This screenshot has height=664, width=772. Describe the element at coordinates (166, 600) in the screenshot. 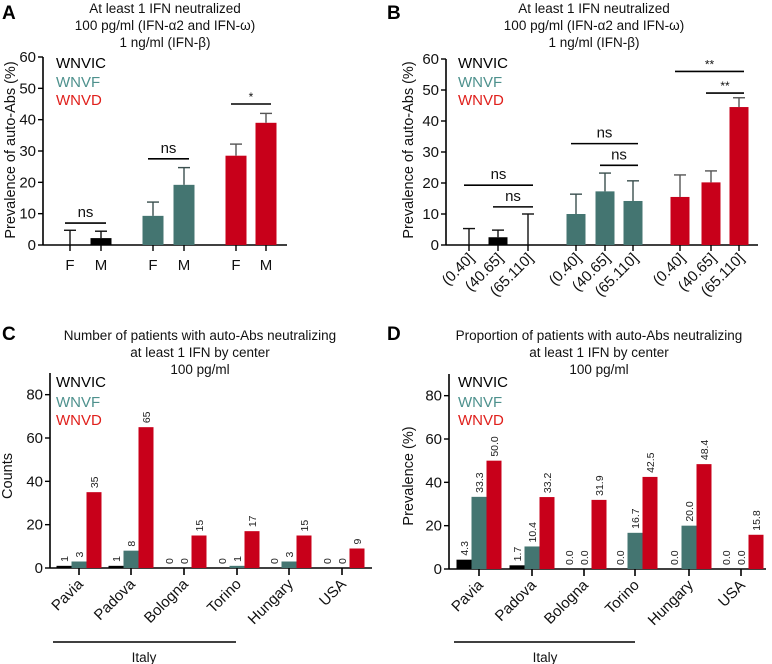

I see `x-tick-label: Bologna` at that location.